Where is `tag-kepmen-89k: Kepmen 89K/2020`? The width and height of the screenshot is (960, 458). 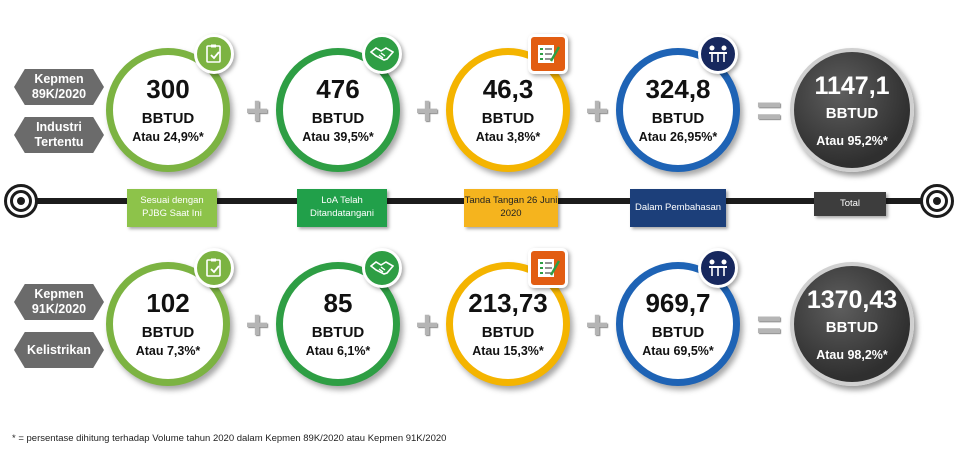
tag-kepmen-89k: Kepmen 89K/2020 is located at coordinates (59, 87).